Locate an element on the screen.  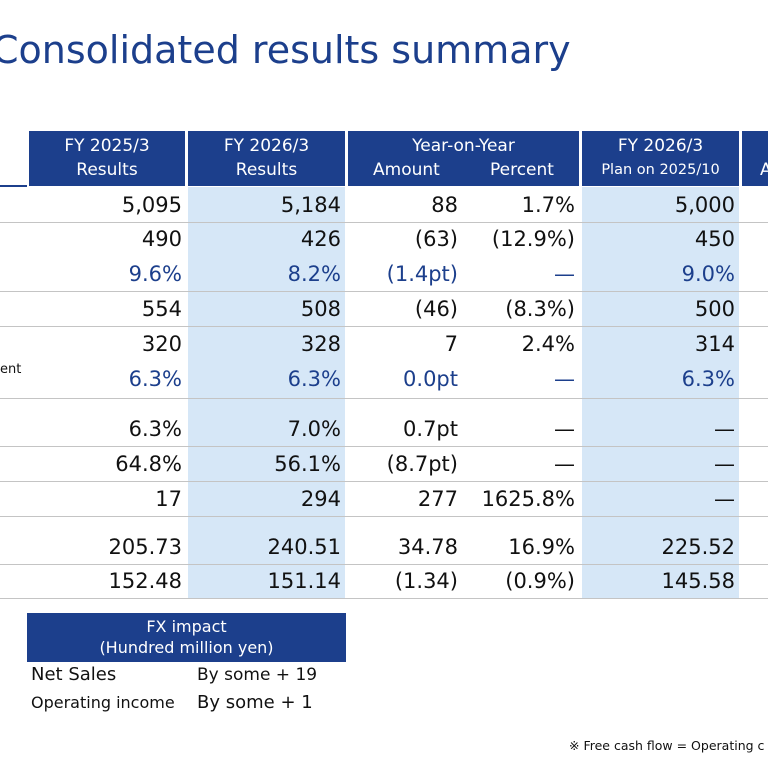
fx-label-operating-income: Operating income is located at coordinates (103, 702).